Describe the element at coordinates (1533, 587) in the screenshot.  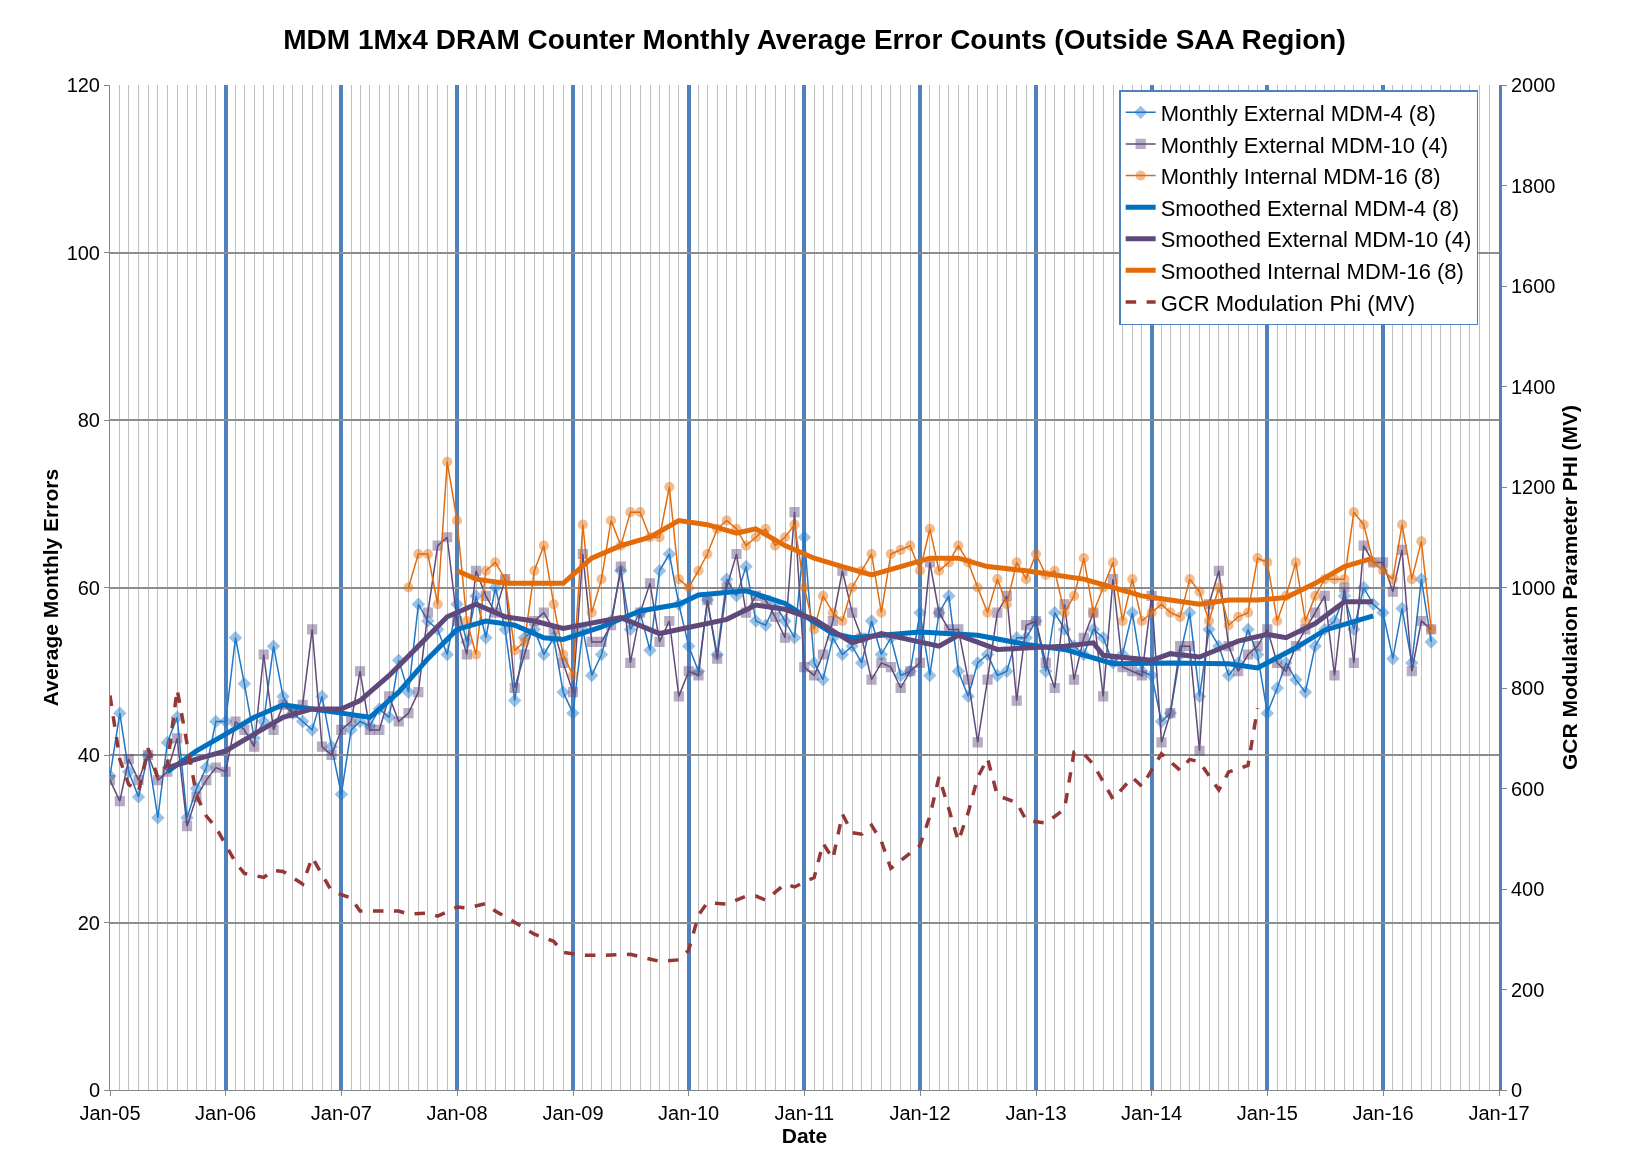
I see `y2-tick-label: 1000` at that location.